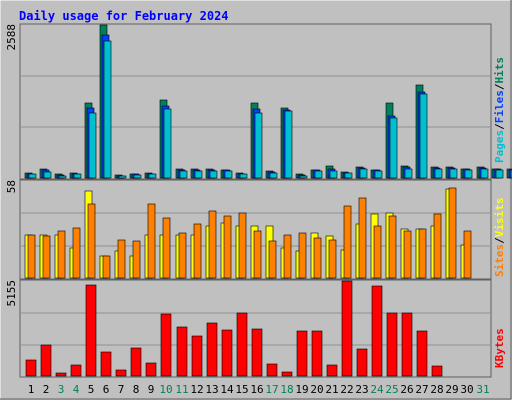 The height and width of the screenshot is (400, 512). Describe the element at coordinates (499, 260) in the screenshot. I see `legend-sites: Sites` at that location.